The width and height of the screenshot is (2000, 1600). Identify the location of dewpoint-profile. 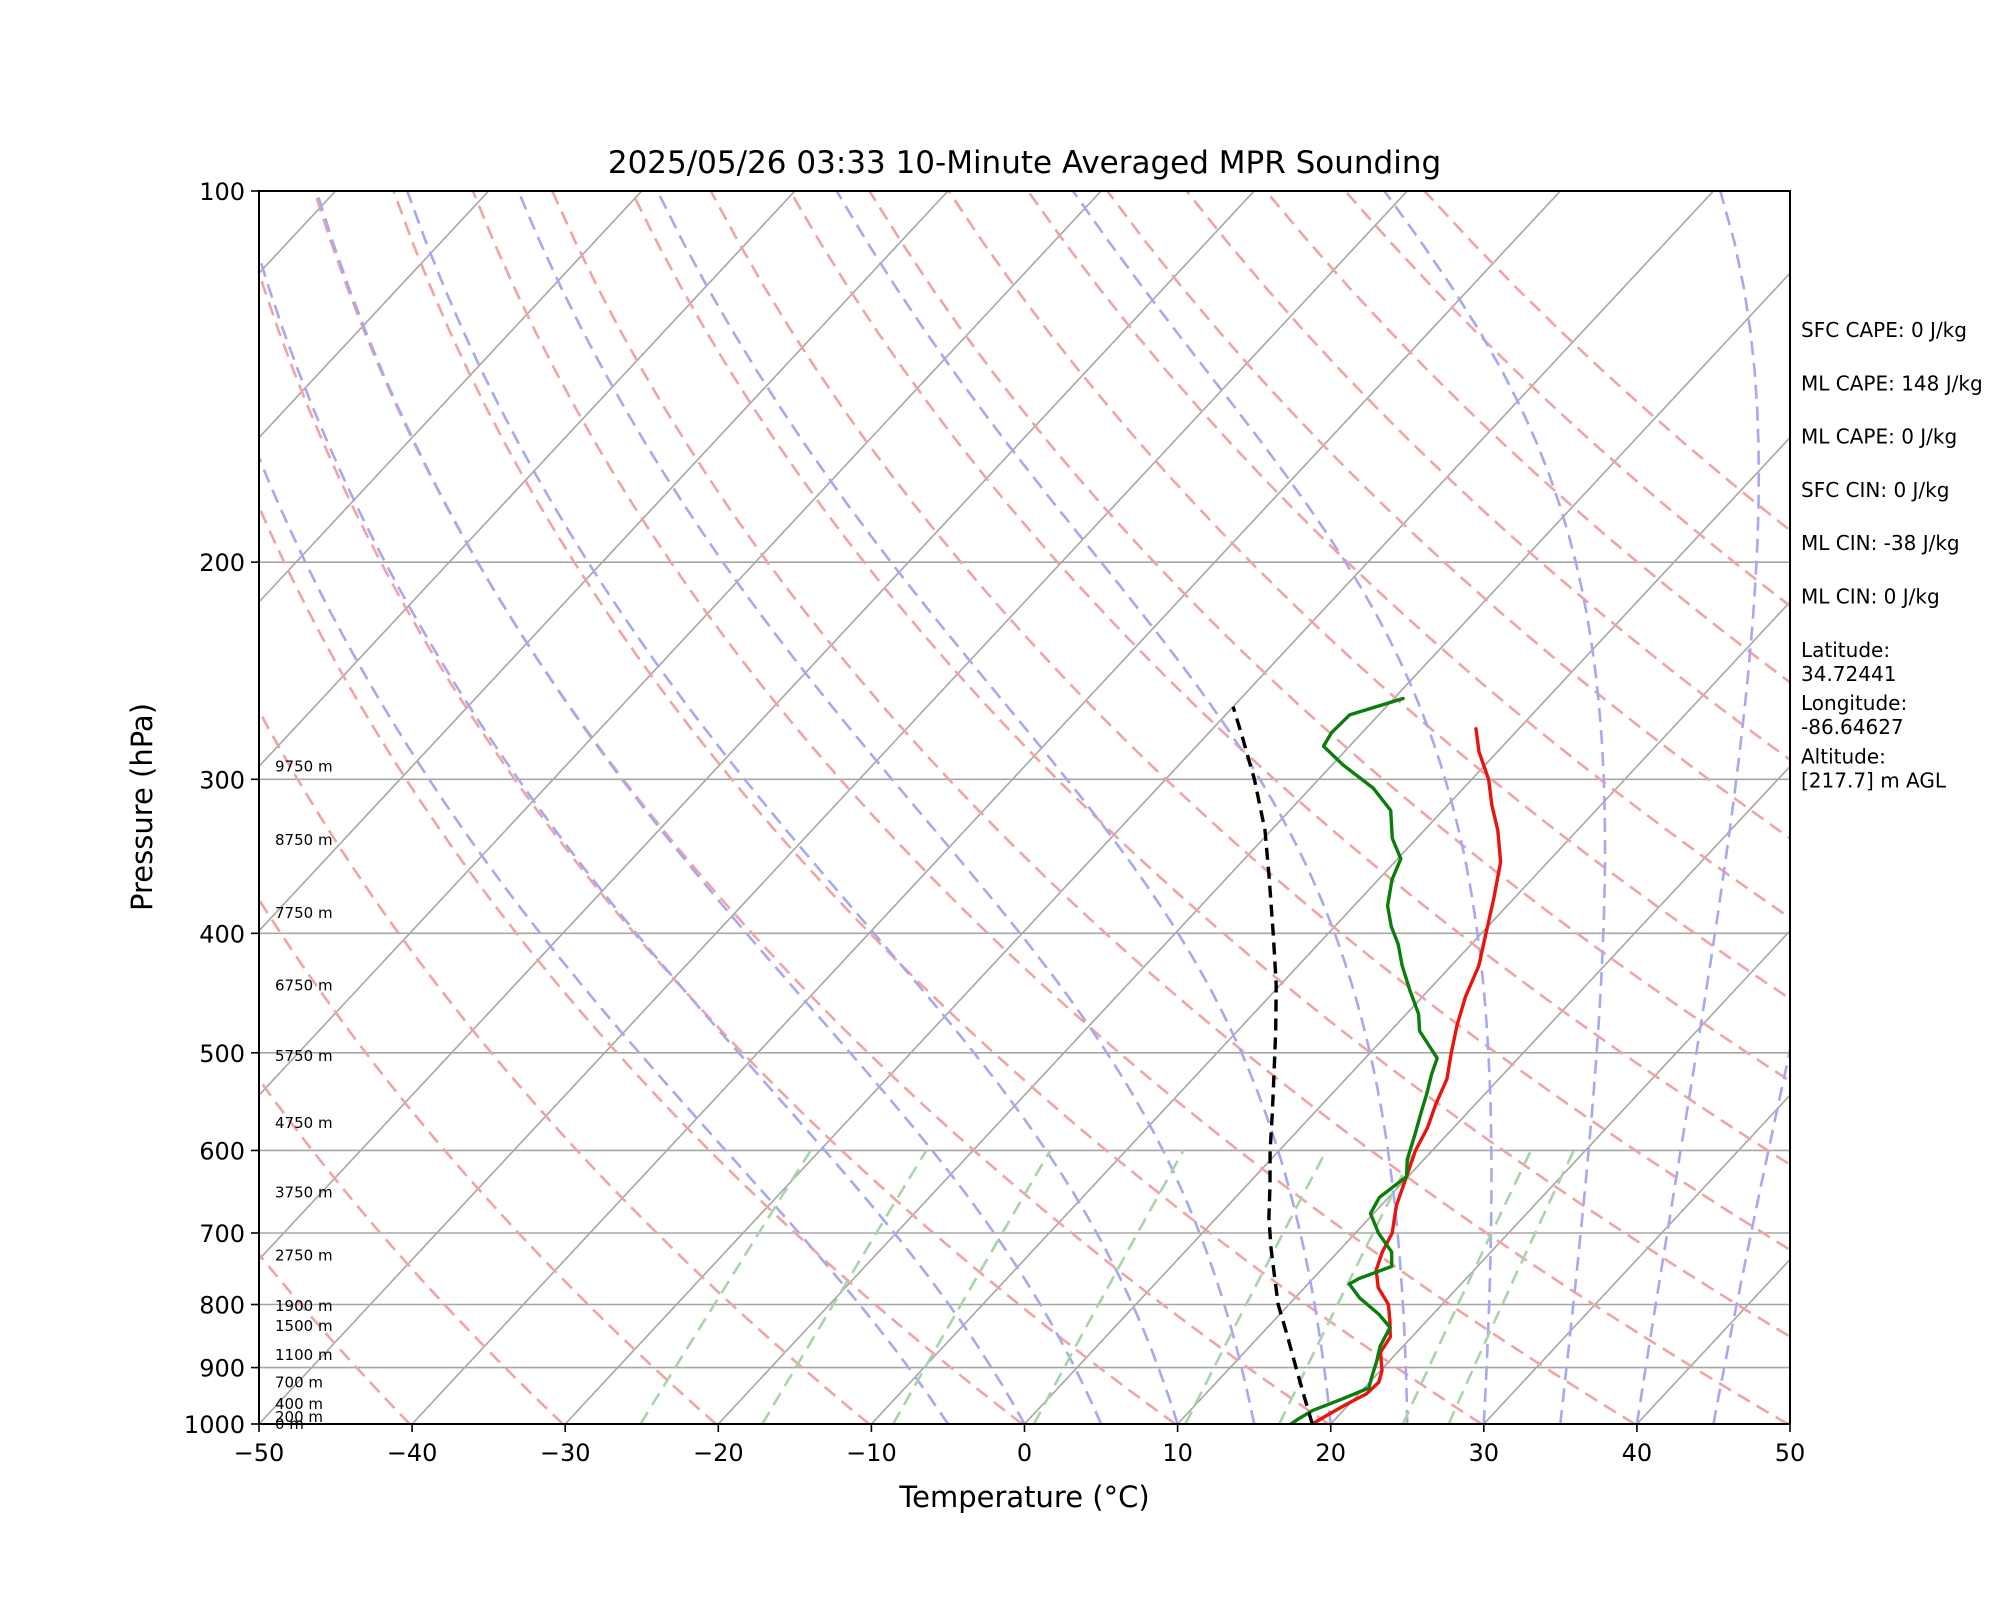
(1364, 1060).